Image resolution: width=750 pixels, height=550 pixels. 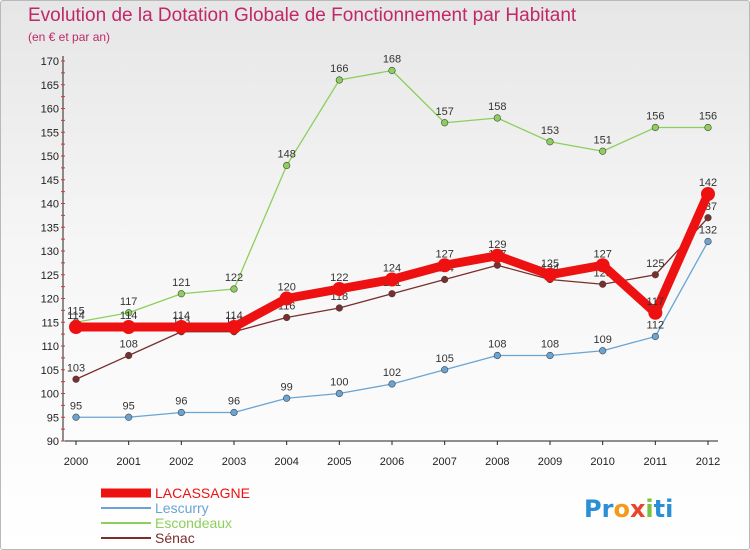 What do you see at coordinates (708, 462) in the screenshot?
I see `x-tick-label: 2012` at bounding box center [708, 462].